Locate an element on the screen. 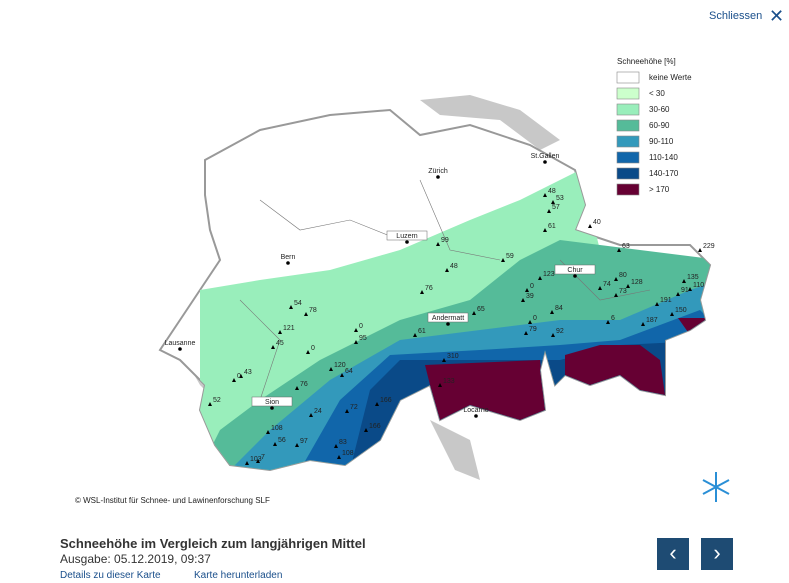 Image resolution: width=789 pixels, height=583 pixels. station-value: 57 is located at coordinates (556, 207).